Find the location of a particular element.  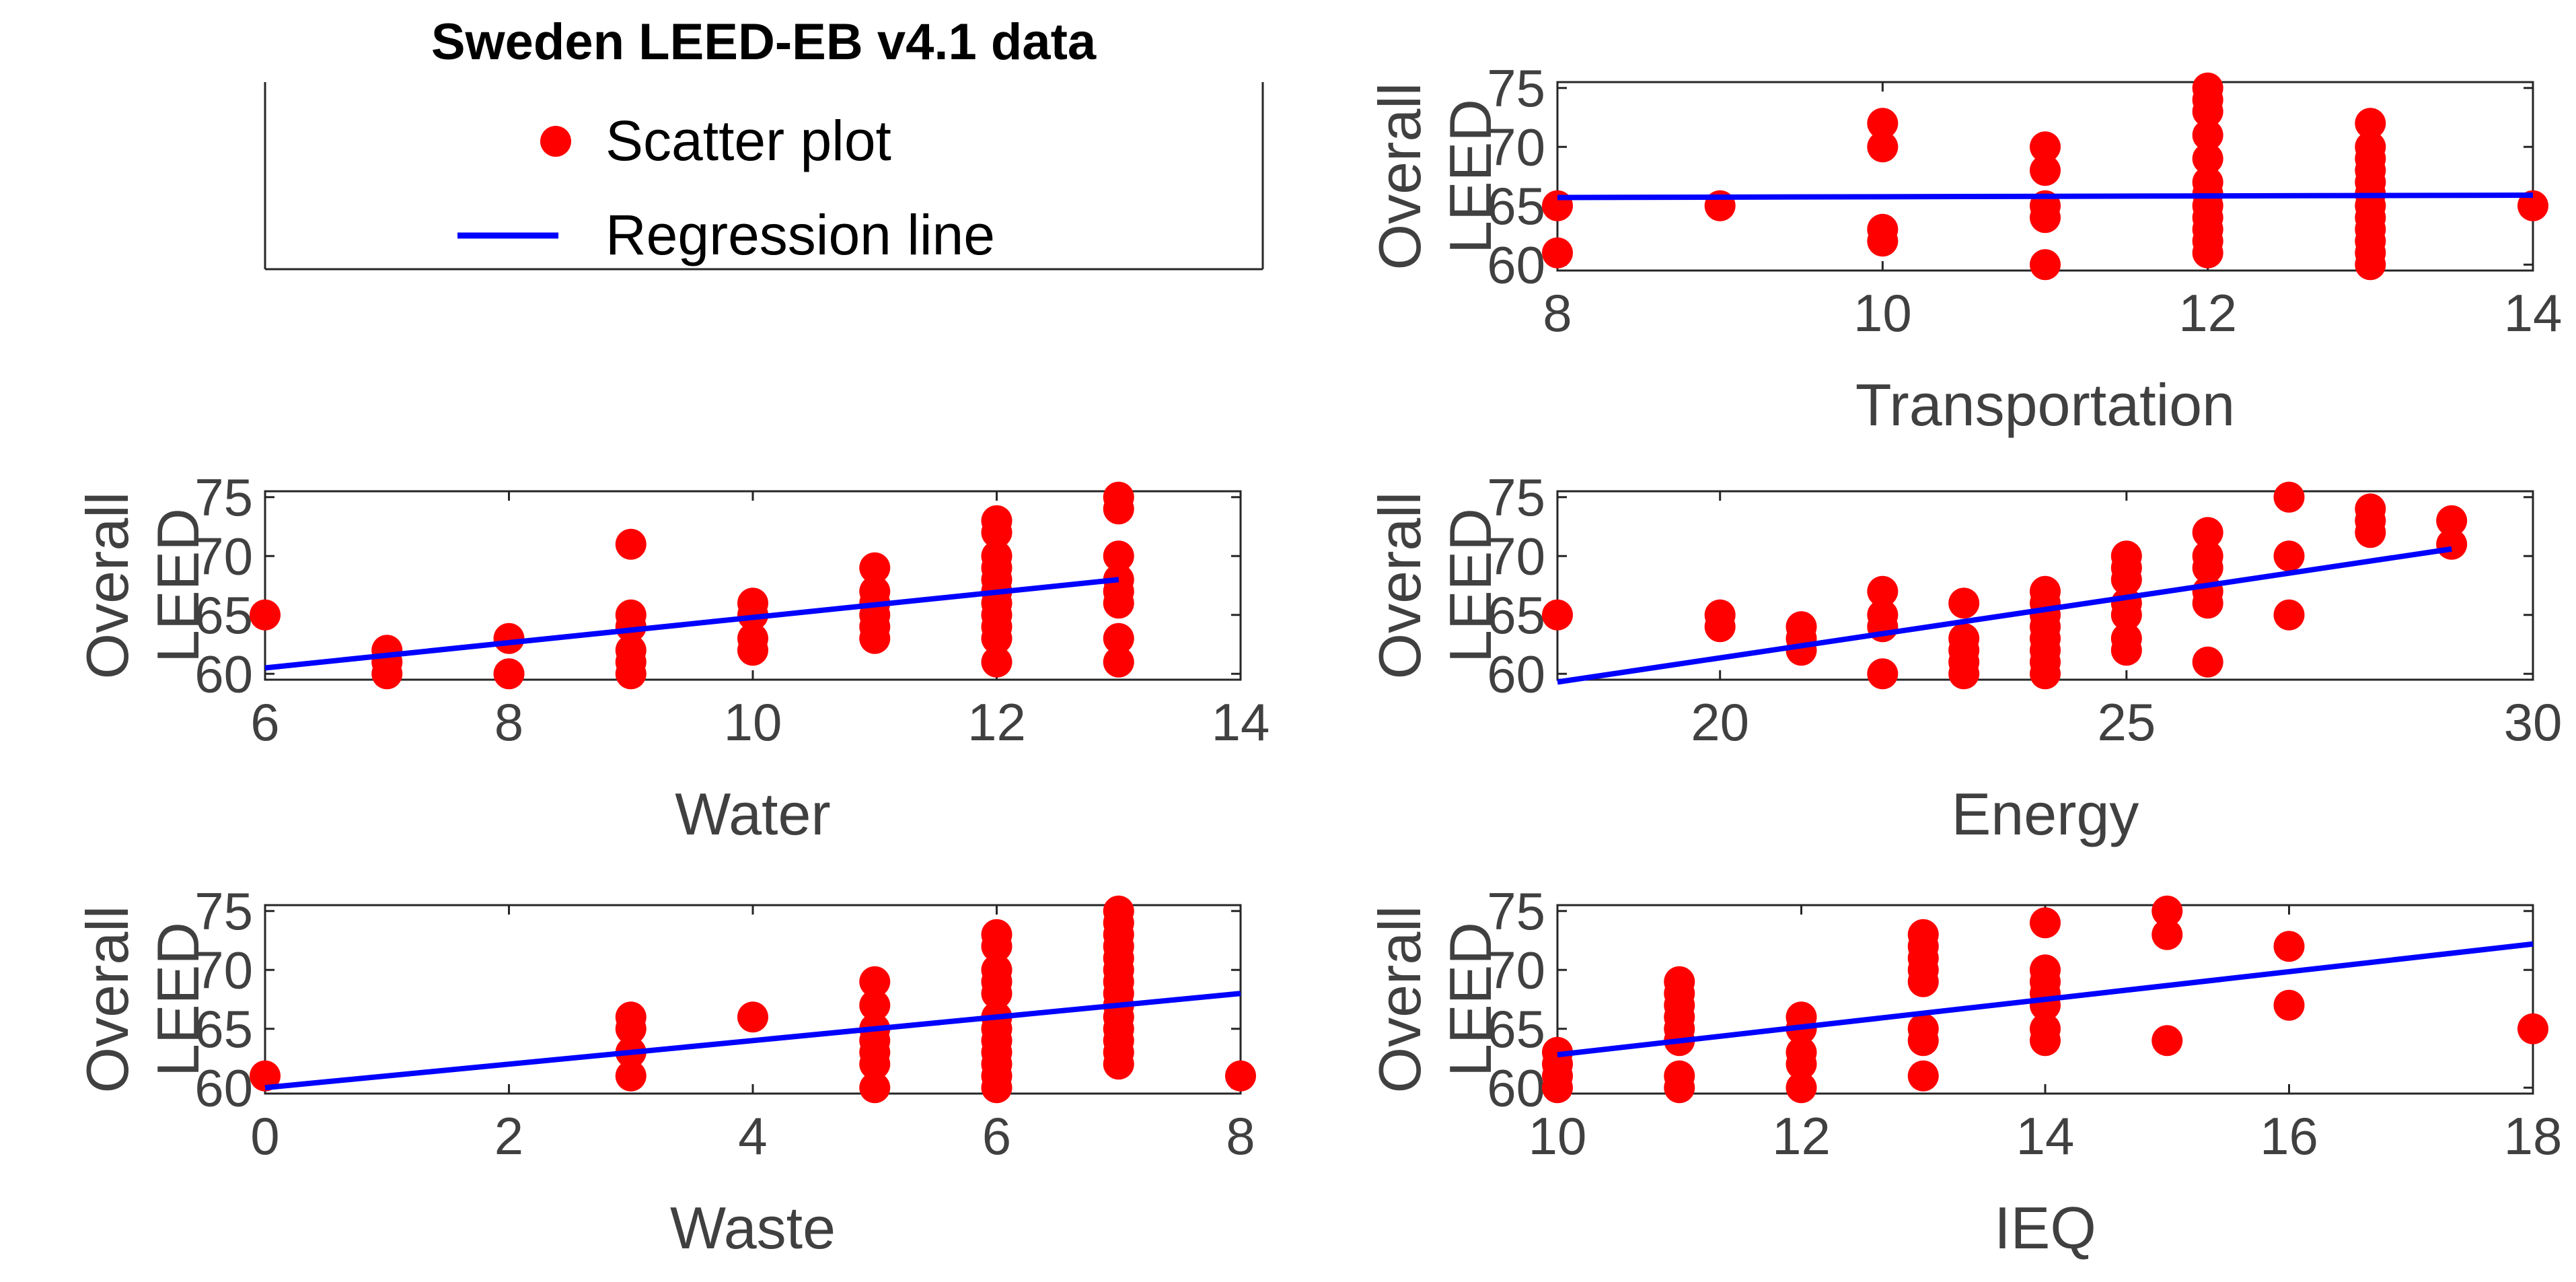

x-tick-label: 6 is located at coordinates (264, 722).